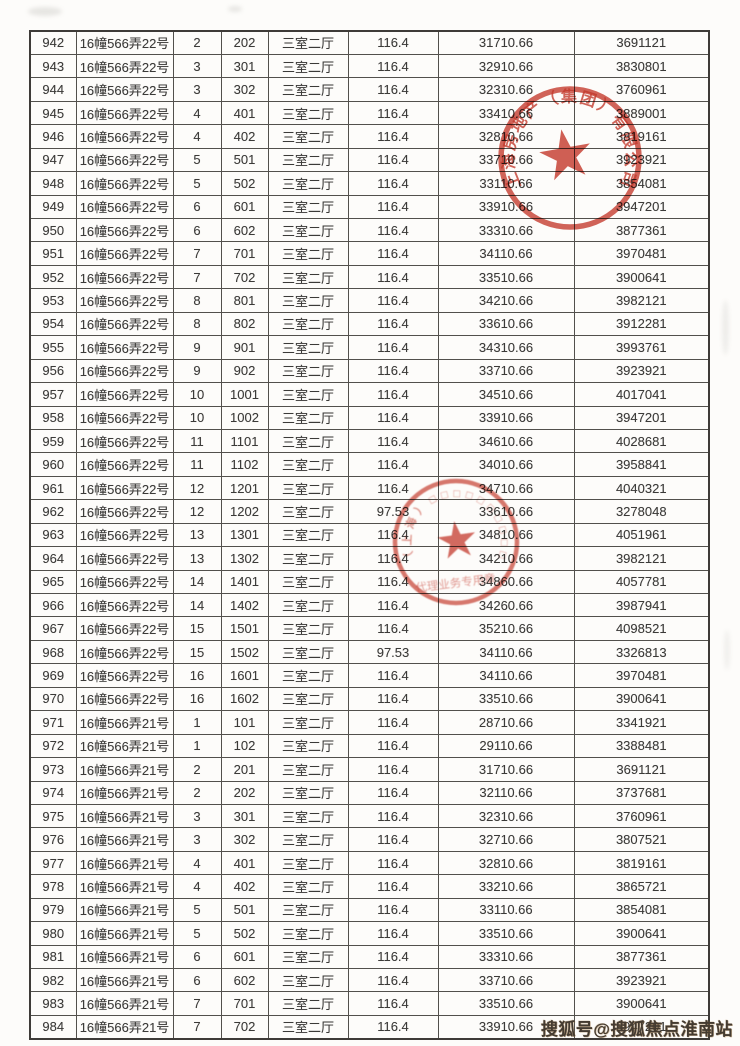 The height and width of the screenshot is (1046, 740). Describe the element at coordinates (506, 183) in the screenshot. I see `cell-unit-price: 33110.66` at that location.